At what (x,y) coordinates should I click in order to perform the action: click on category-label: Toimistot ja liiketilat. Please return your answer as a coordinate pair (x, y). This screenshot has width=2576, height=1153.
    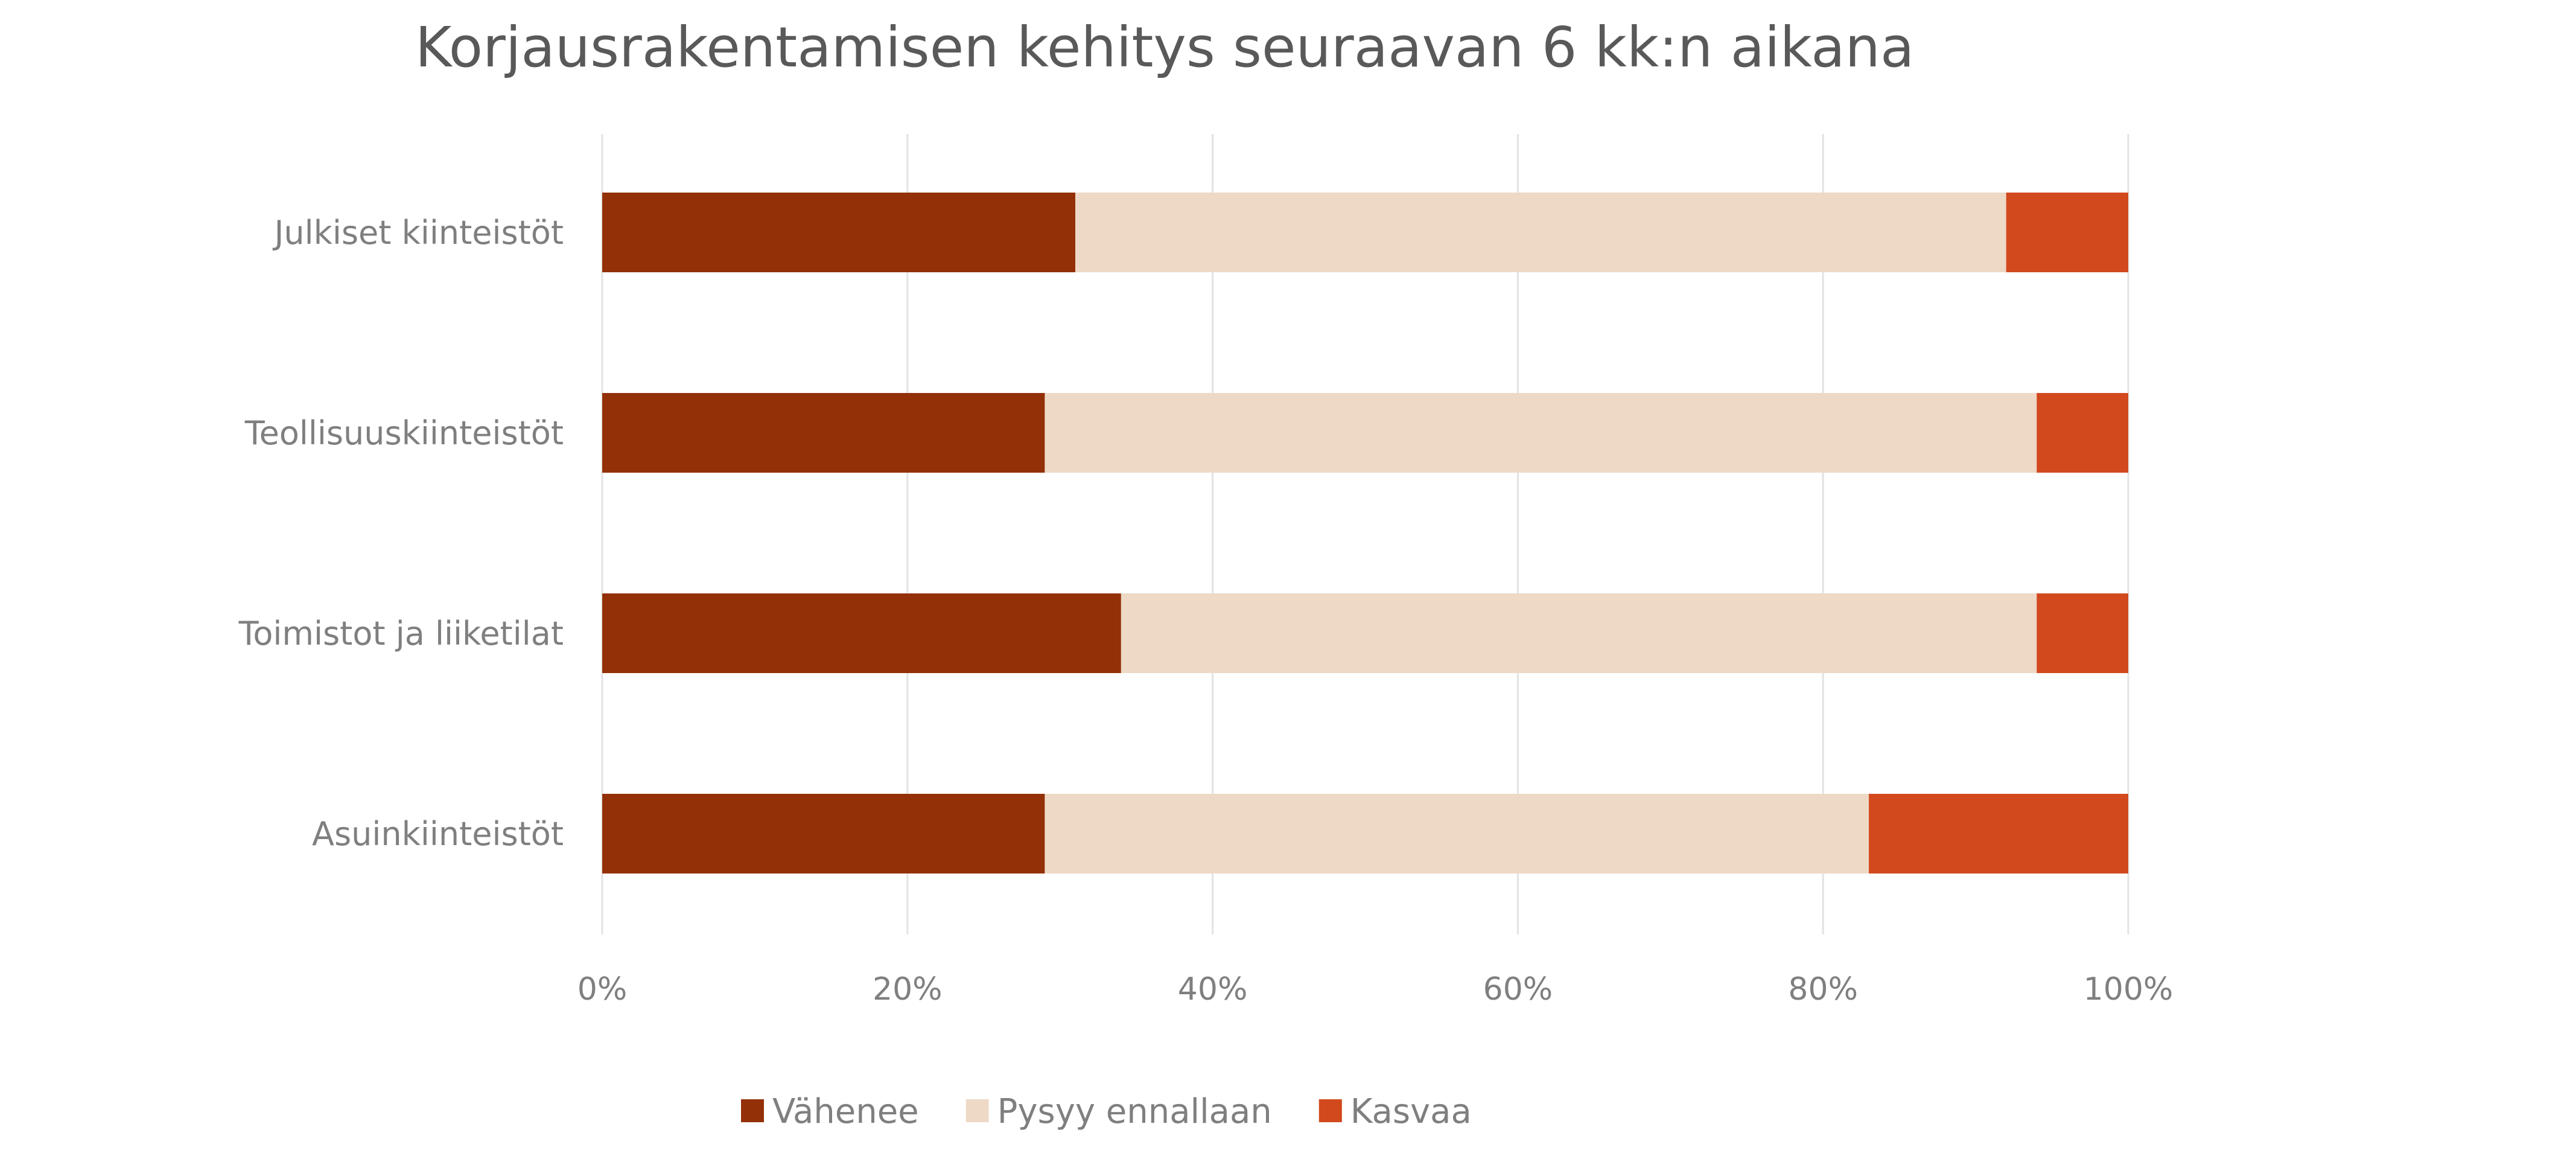
    Looking at the image, I should click on (401, 634).